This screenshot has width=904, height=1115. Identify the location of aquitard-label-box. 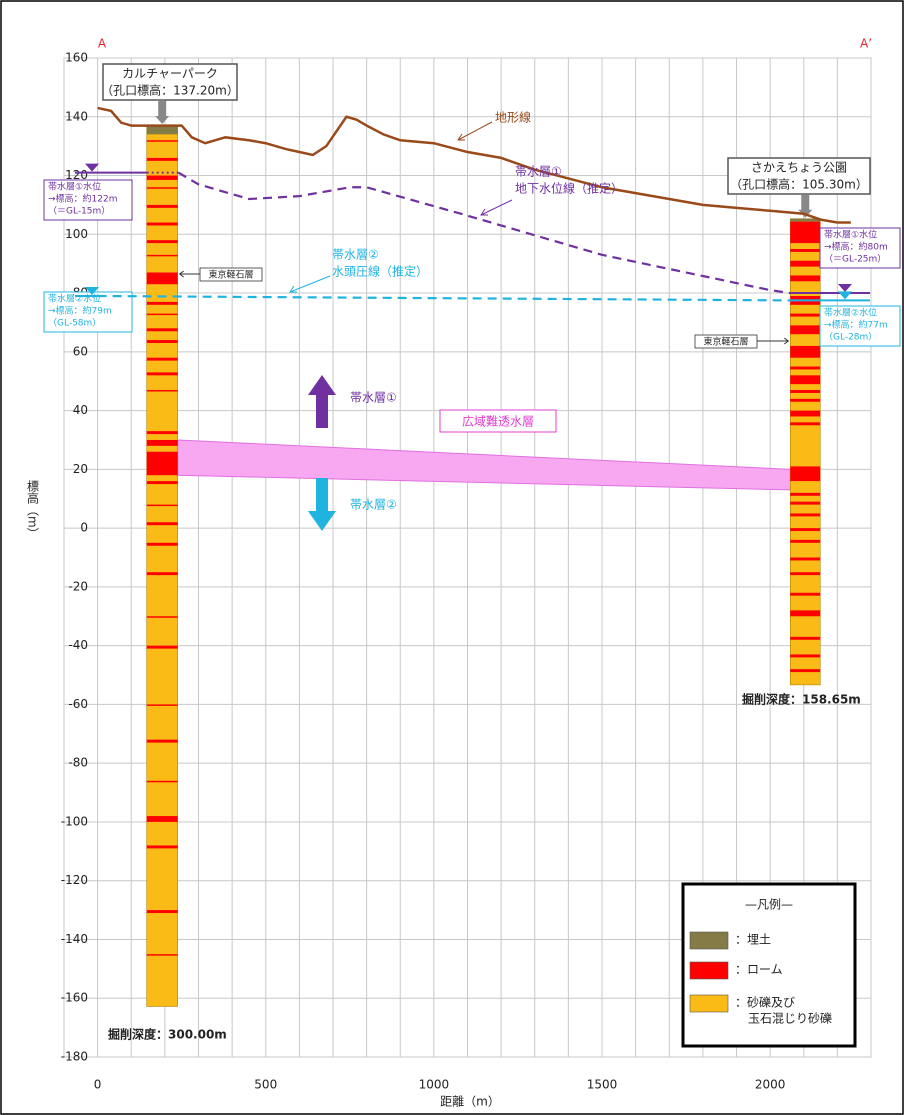
(498, 421).